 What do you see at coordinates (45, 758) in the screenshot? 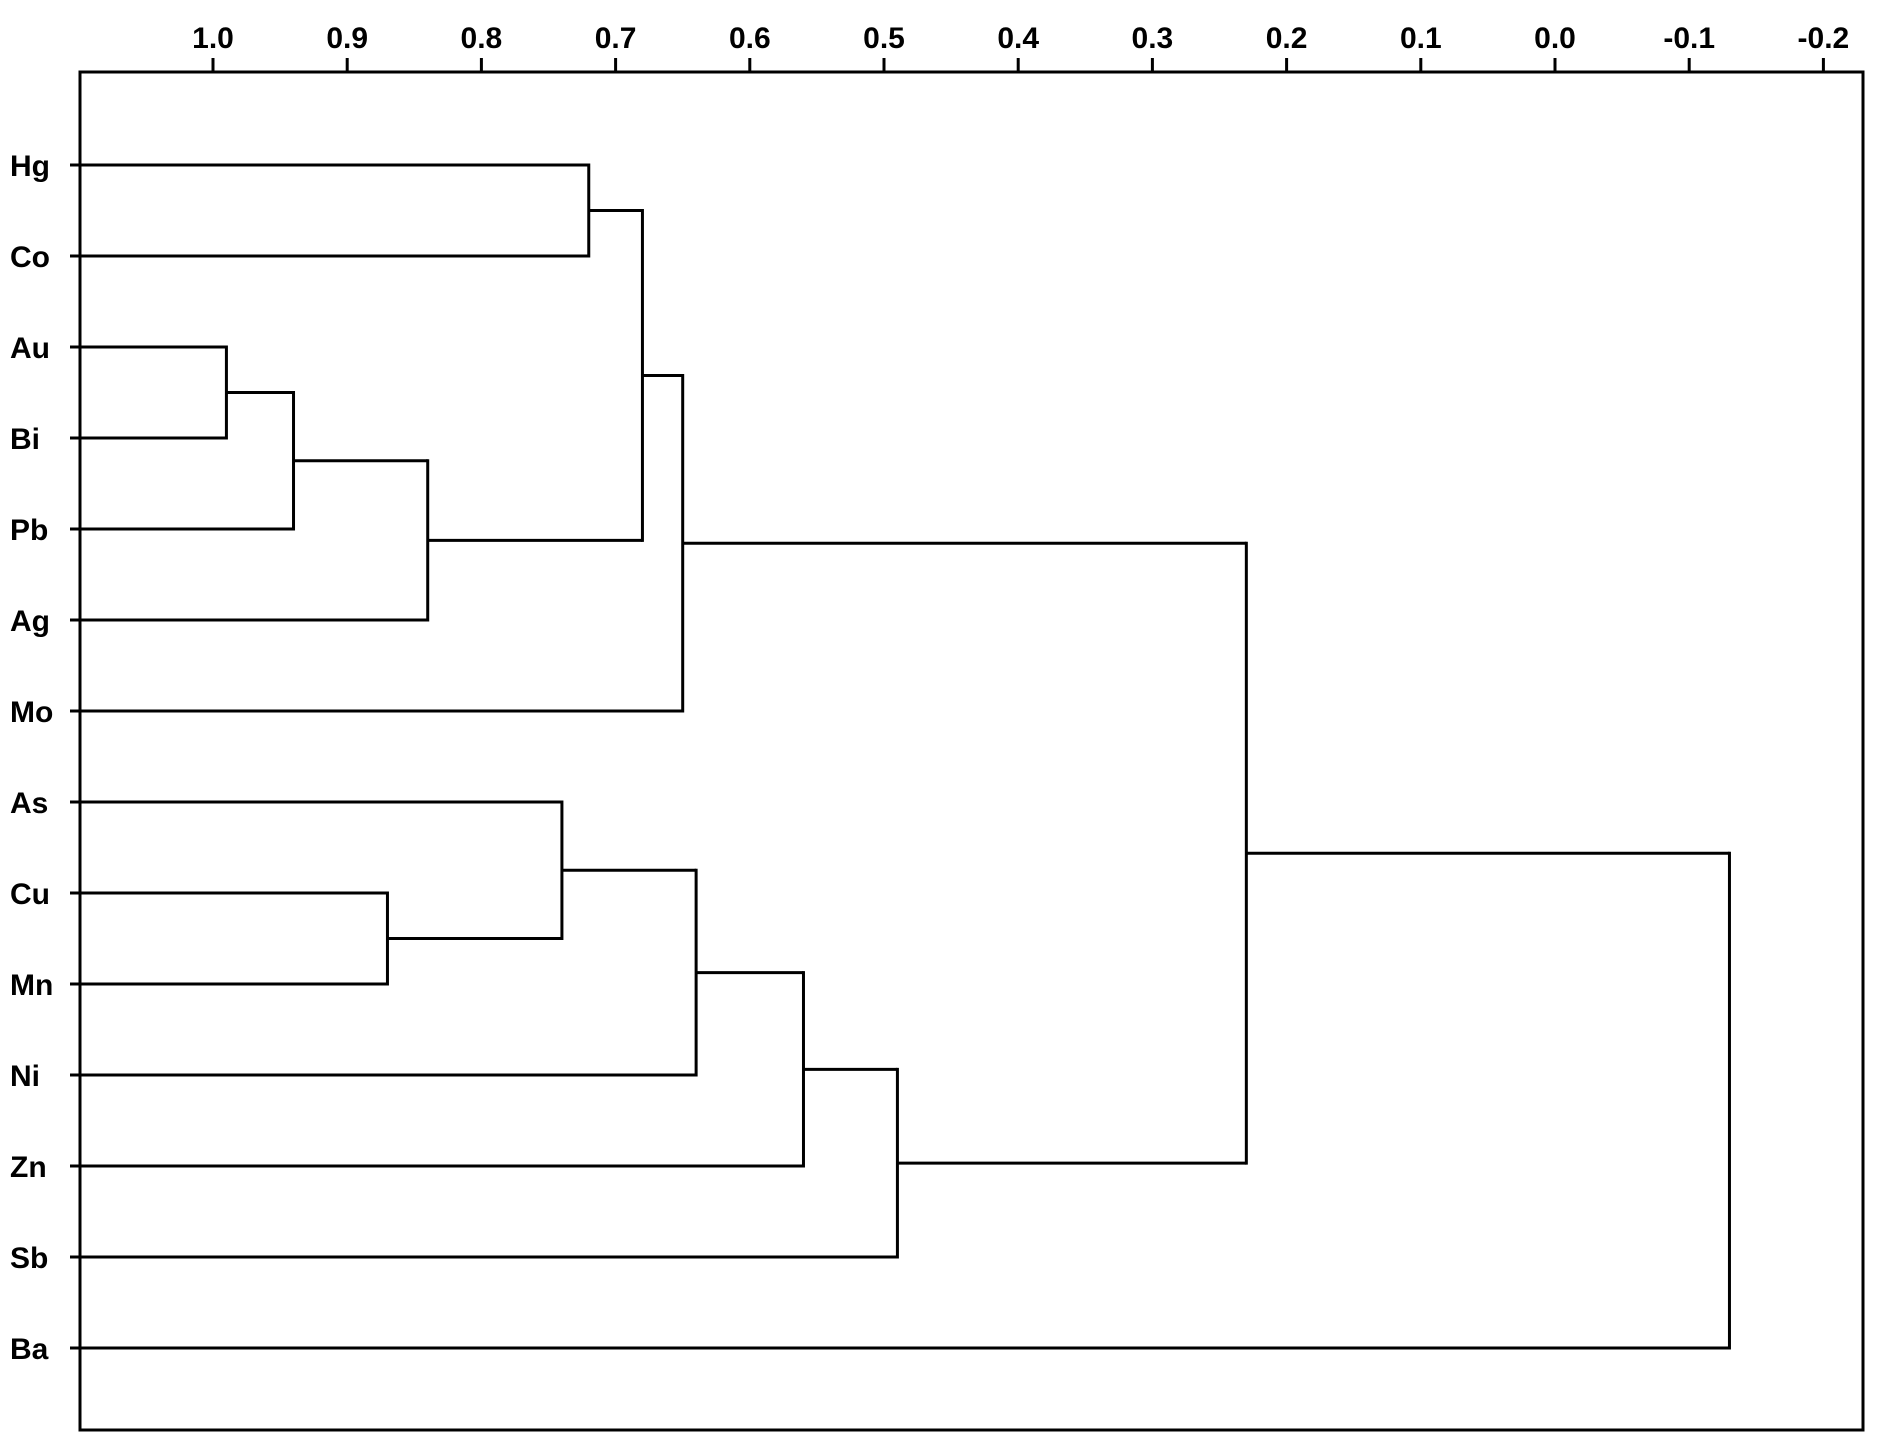
I see `leaf-labels: Hg Co Au Bi Pb Ag Mo As Cu Mn Ni Zn Sb Ba` at bounding box center [45, 758].